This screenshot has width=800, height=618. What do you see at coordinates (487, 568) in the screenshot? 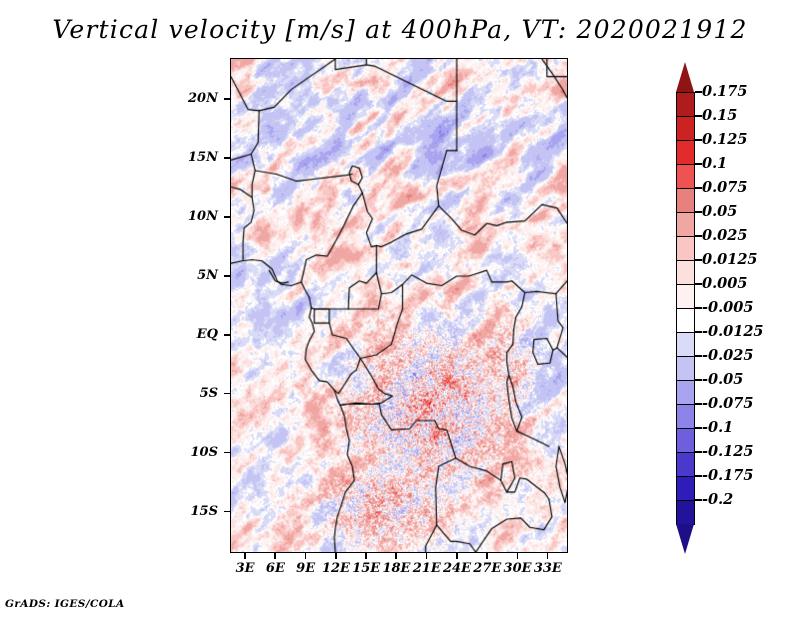
I see `x-axis-label: 27E` at bounding box center [487, 568].